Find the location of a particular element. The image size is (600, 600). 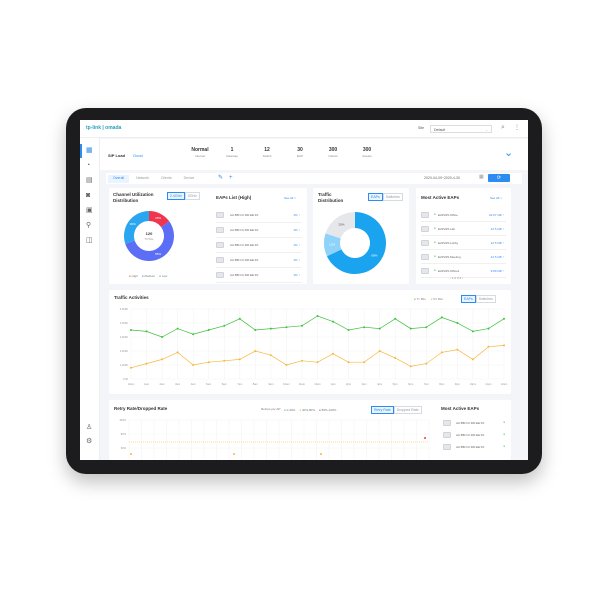

add-tab-icon: + is located at coordinates (231, 178).